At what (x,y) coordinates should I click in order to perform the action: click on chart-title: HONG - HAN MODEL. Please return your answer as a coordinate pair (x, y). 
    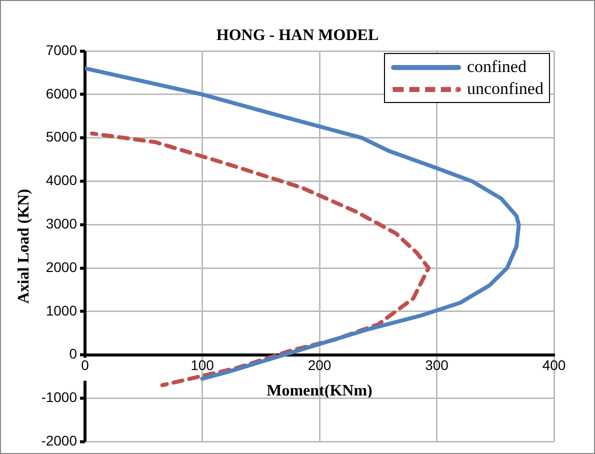
    Looking at the image, I should click on (297, 35).